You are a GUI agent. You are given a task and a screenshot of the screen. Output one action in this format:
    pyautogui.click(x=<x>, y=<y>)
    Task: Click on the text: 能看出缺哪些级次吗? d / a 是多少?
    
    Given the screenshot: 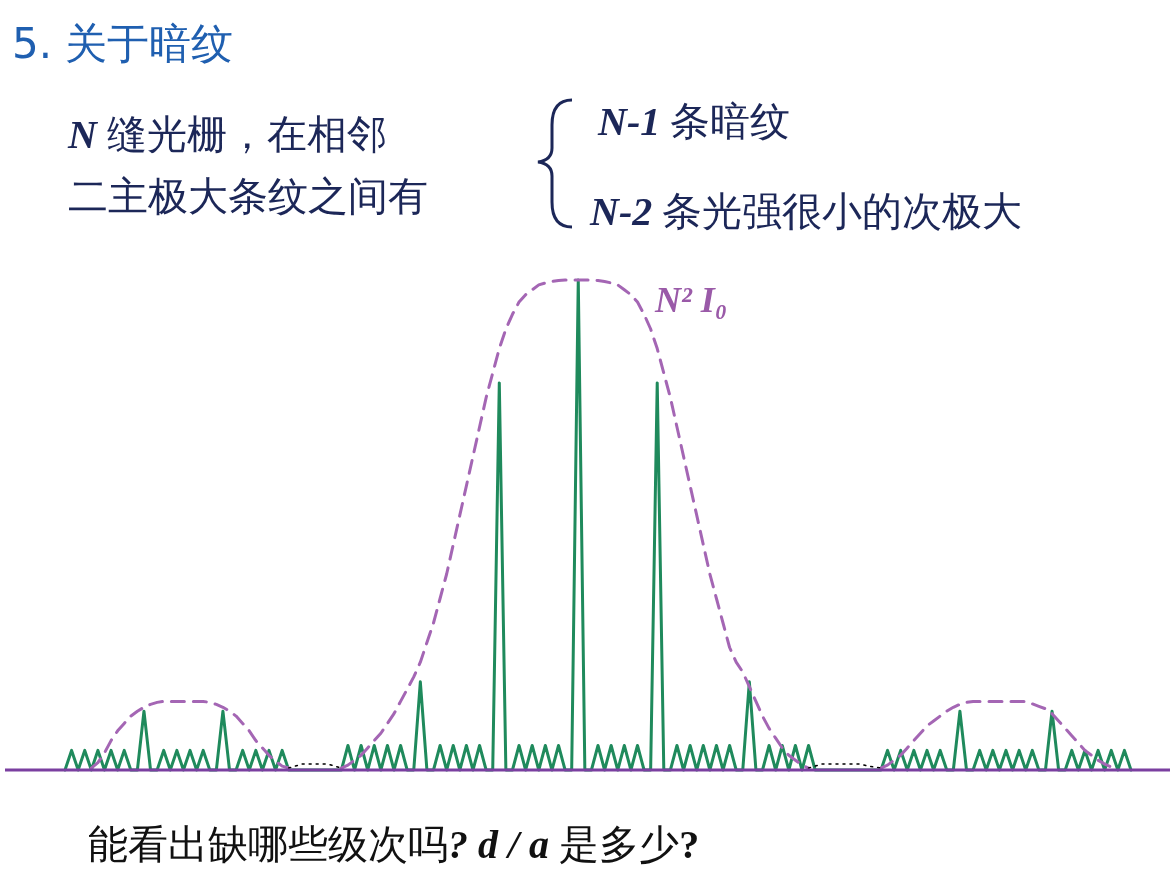 What is the action you would take?
    pyautogui.click(x=394, y=844)
    